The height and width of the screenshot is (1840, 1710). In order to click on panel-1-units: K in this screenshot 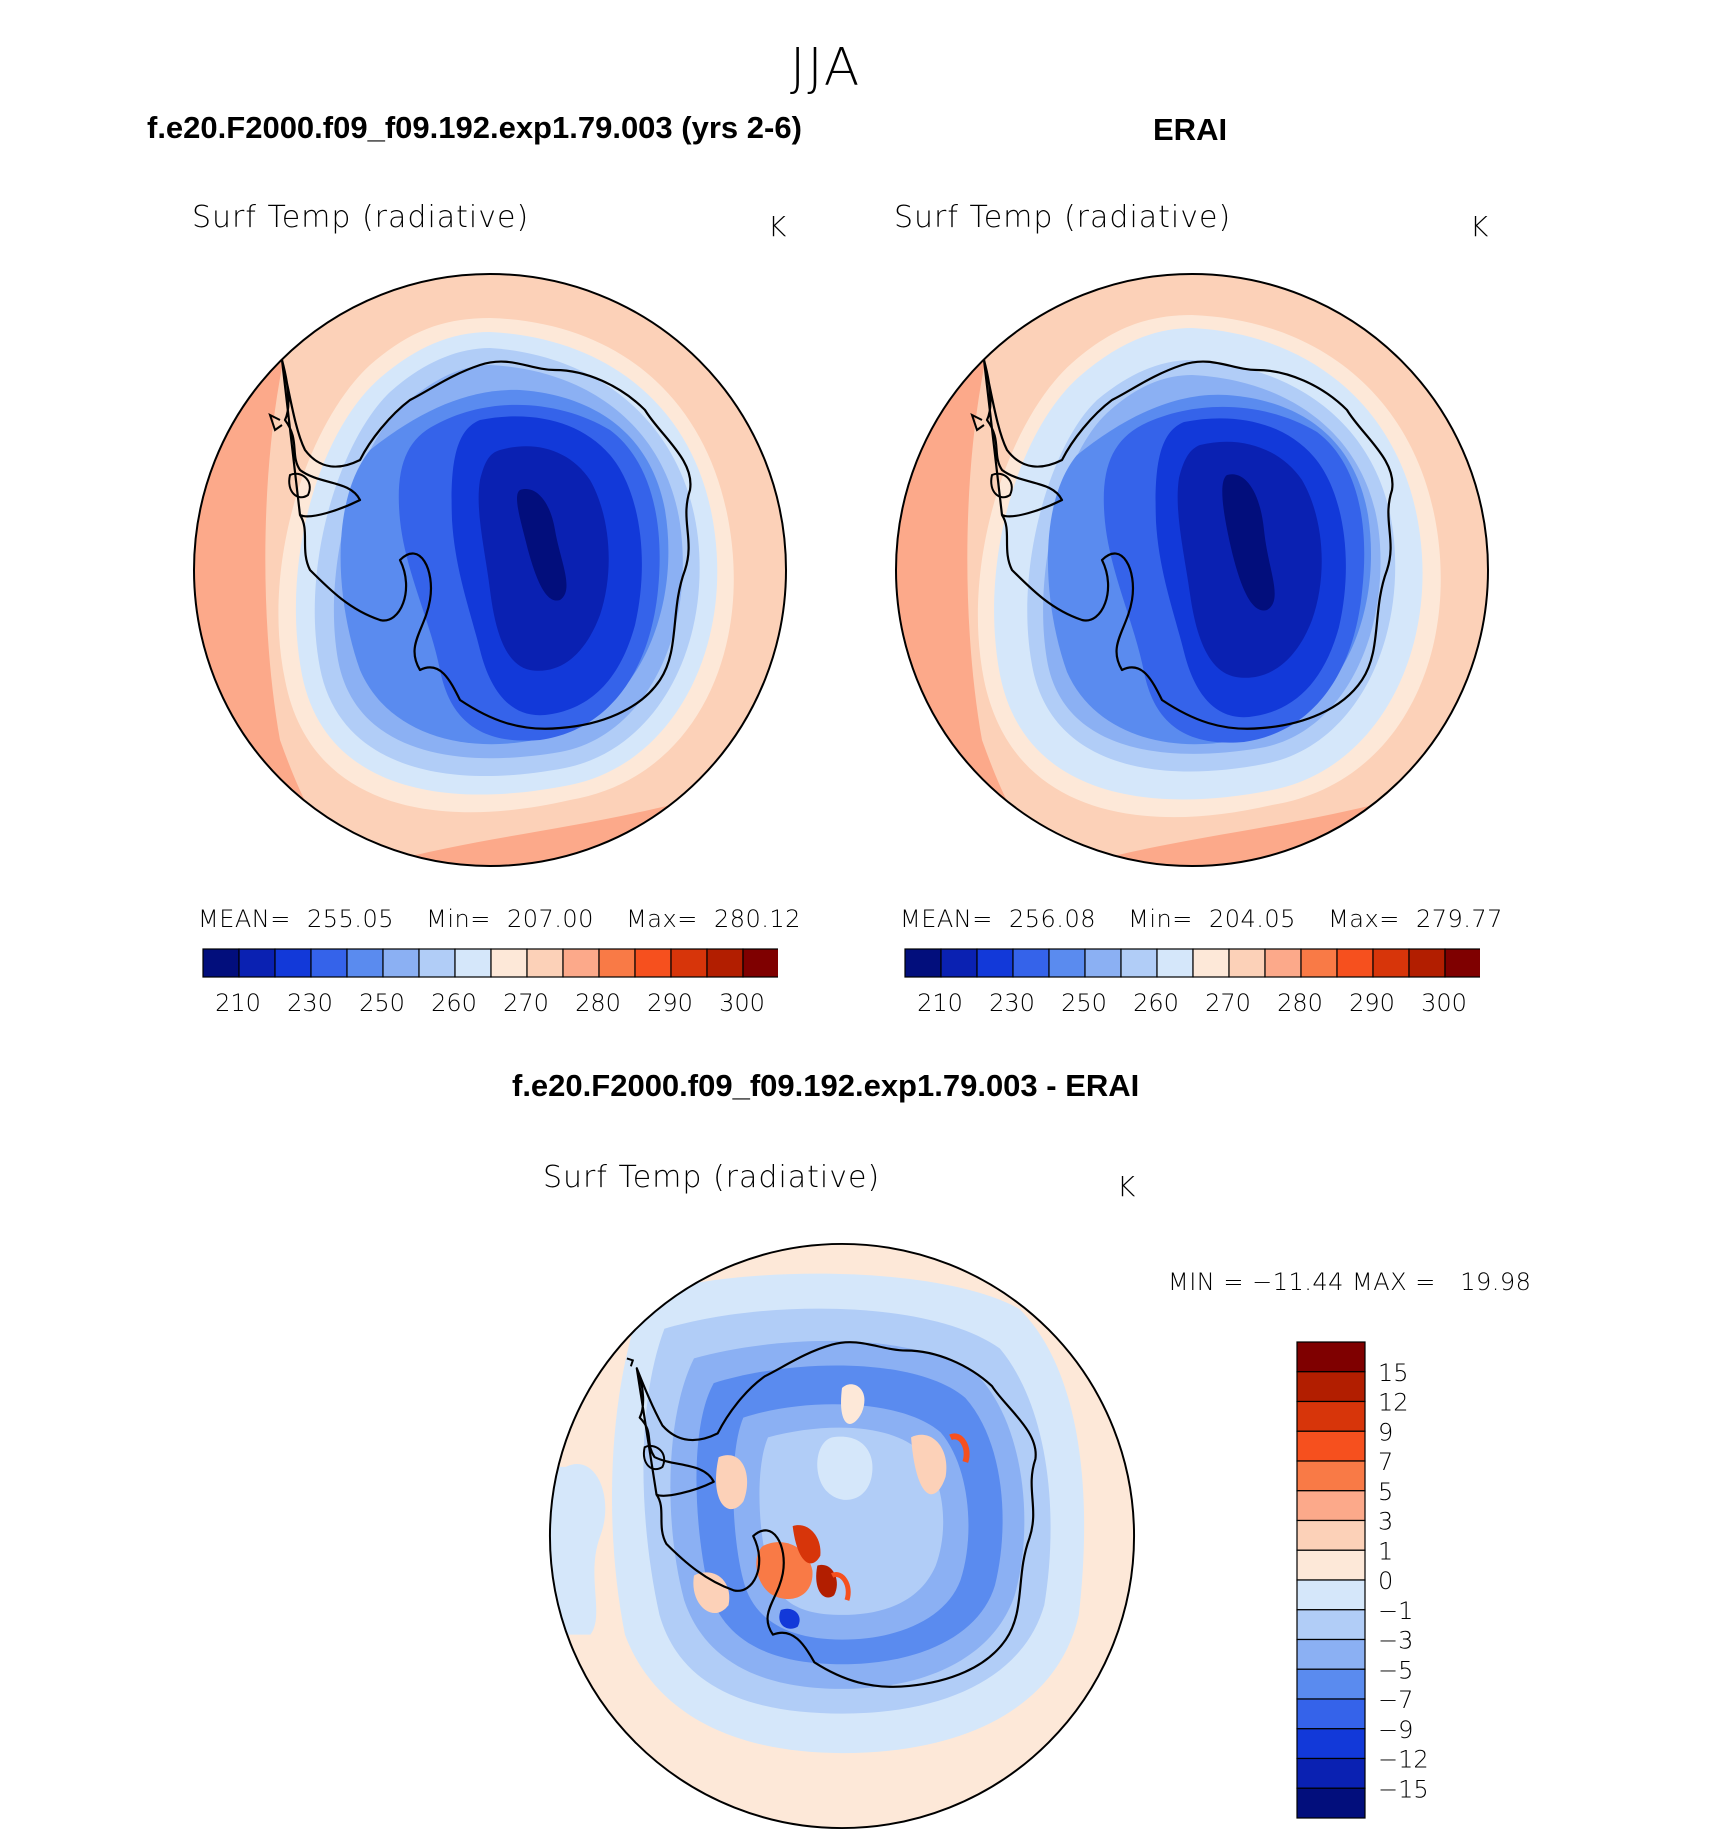, I will do `click(777, 226)`.